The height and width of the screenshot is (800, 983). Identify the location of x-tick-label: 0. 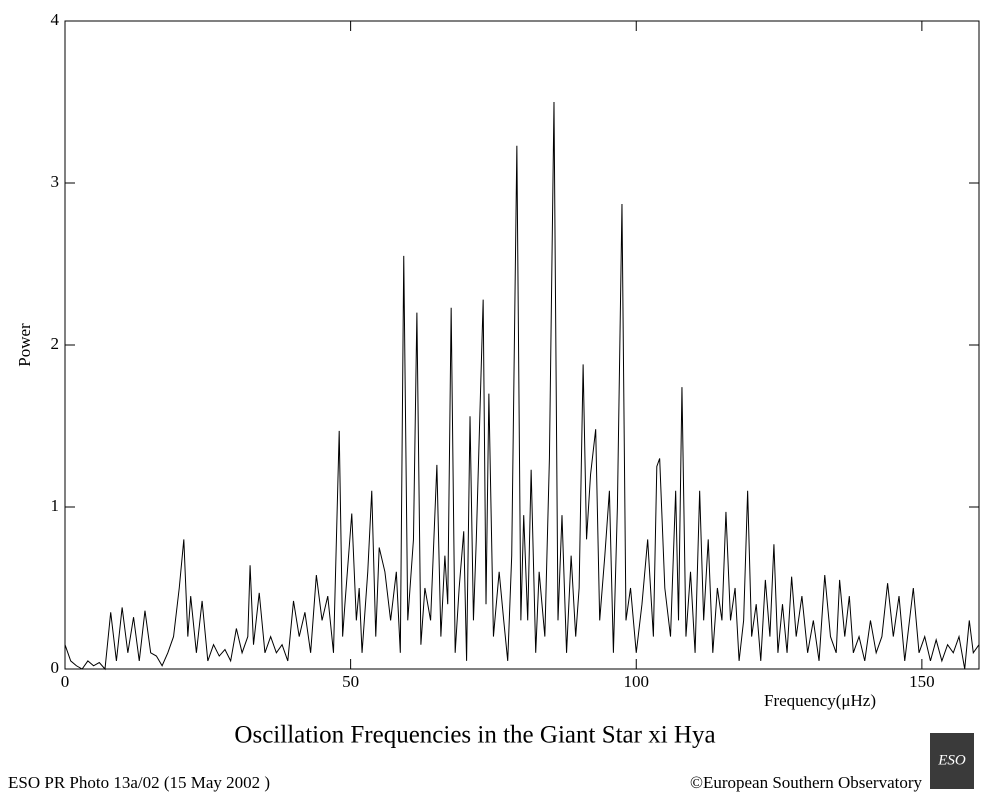
(65, 681).